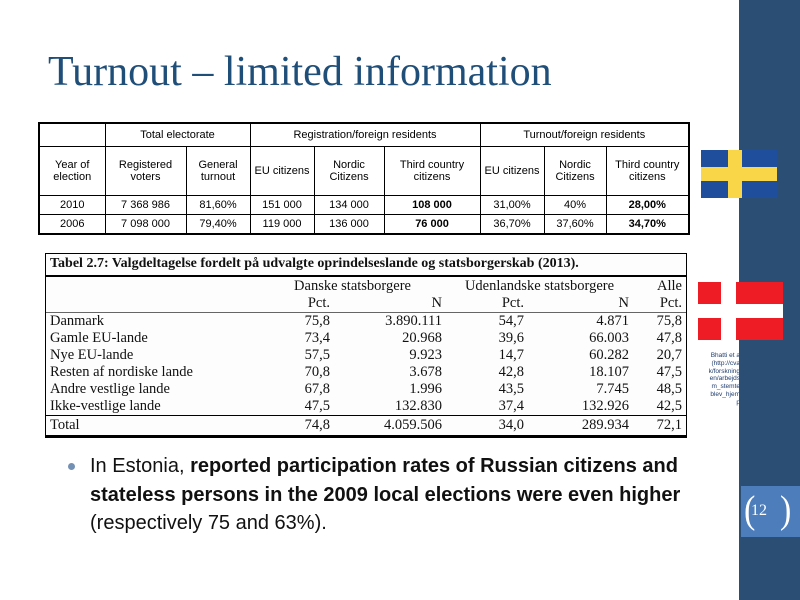 The width and height of the screenshot is (800, 600). What do you see at coordinates (750, 510) in the screenshot?
I see `left-bracket-icon: (` at bounding box center [750, 510].